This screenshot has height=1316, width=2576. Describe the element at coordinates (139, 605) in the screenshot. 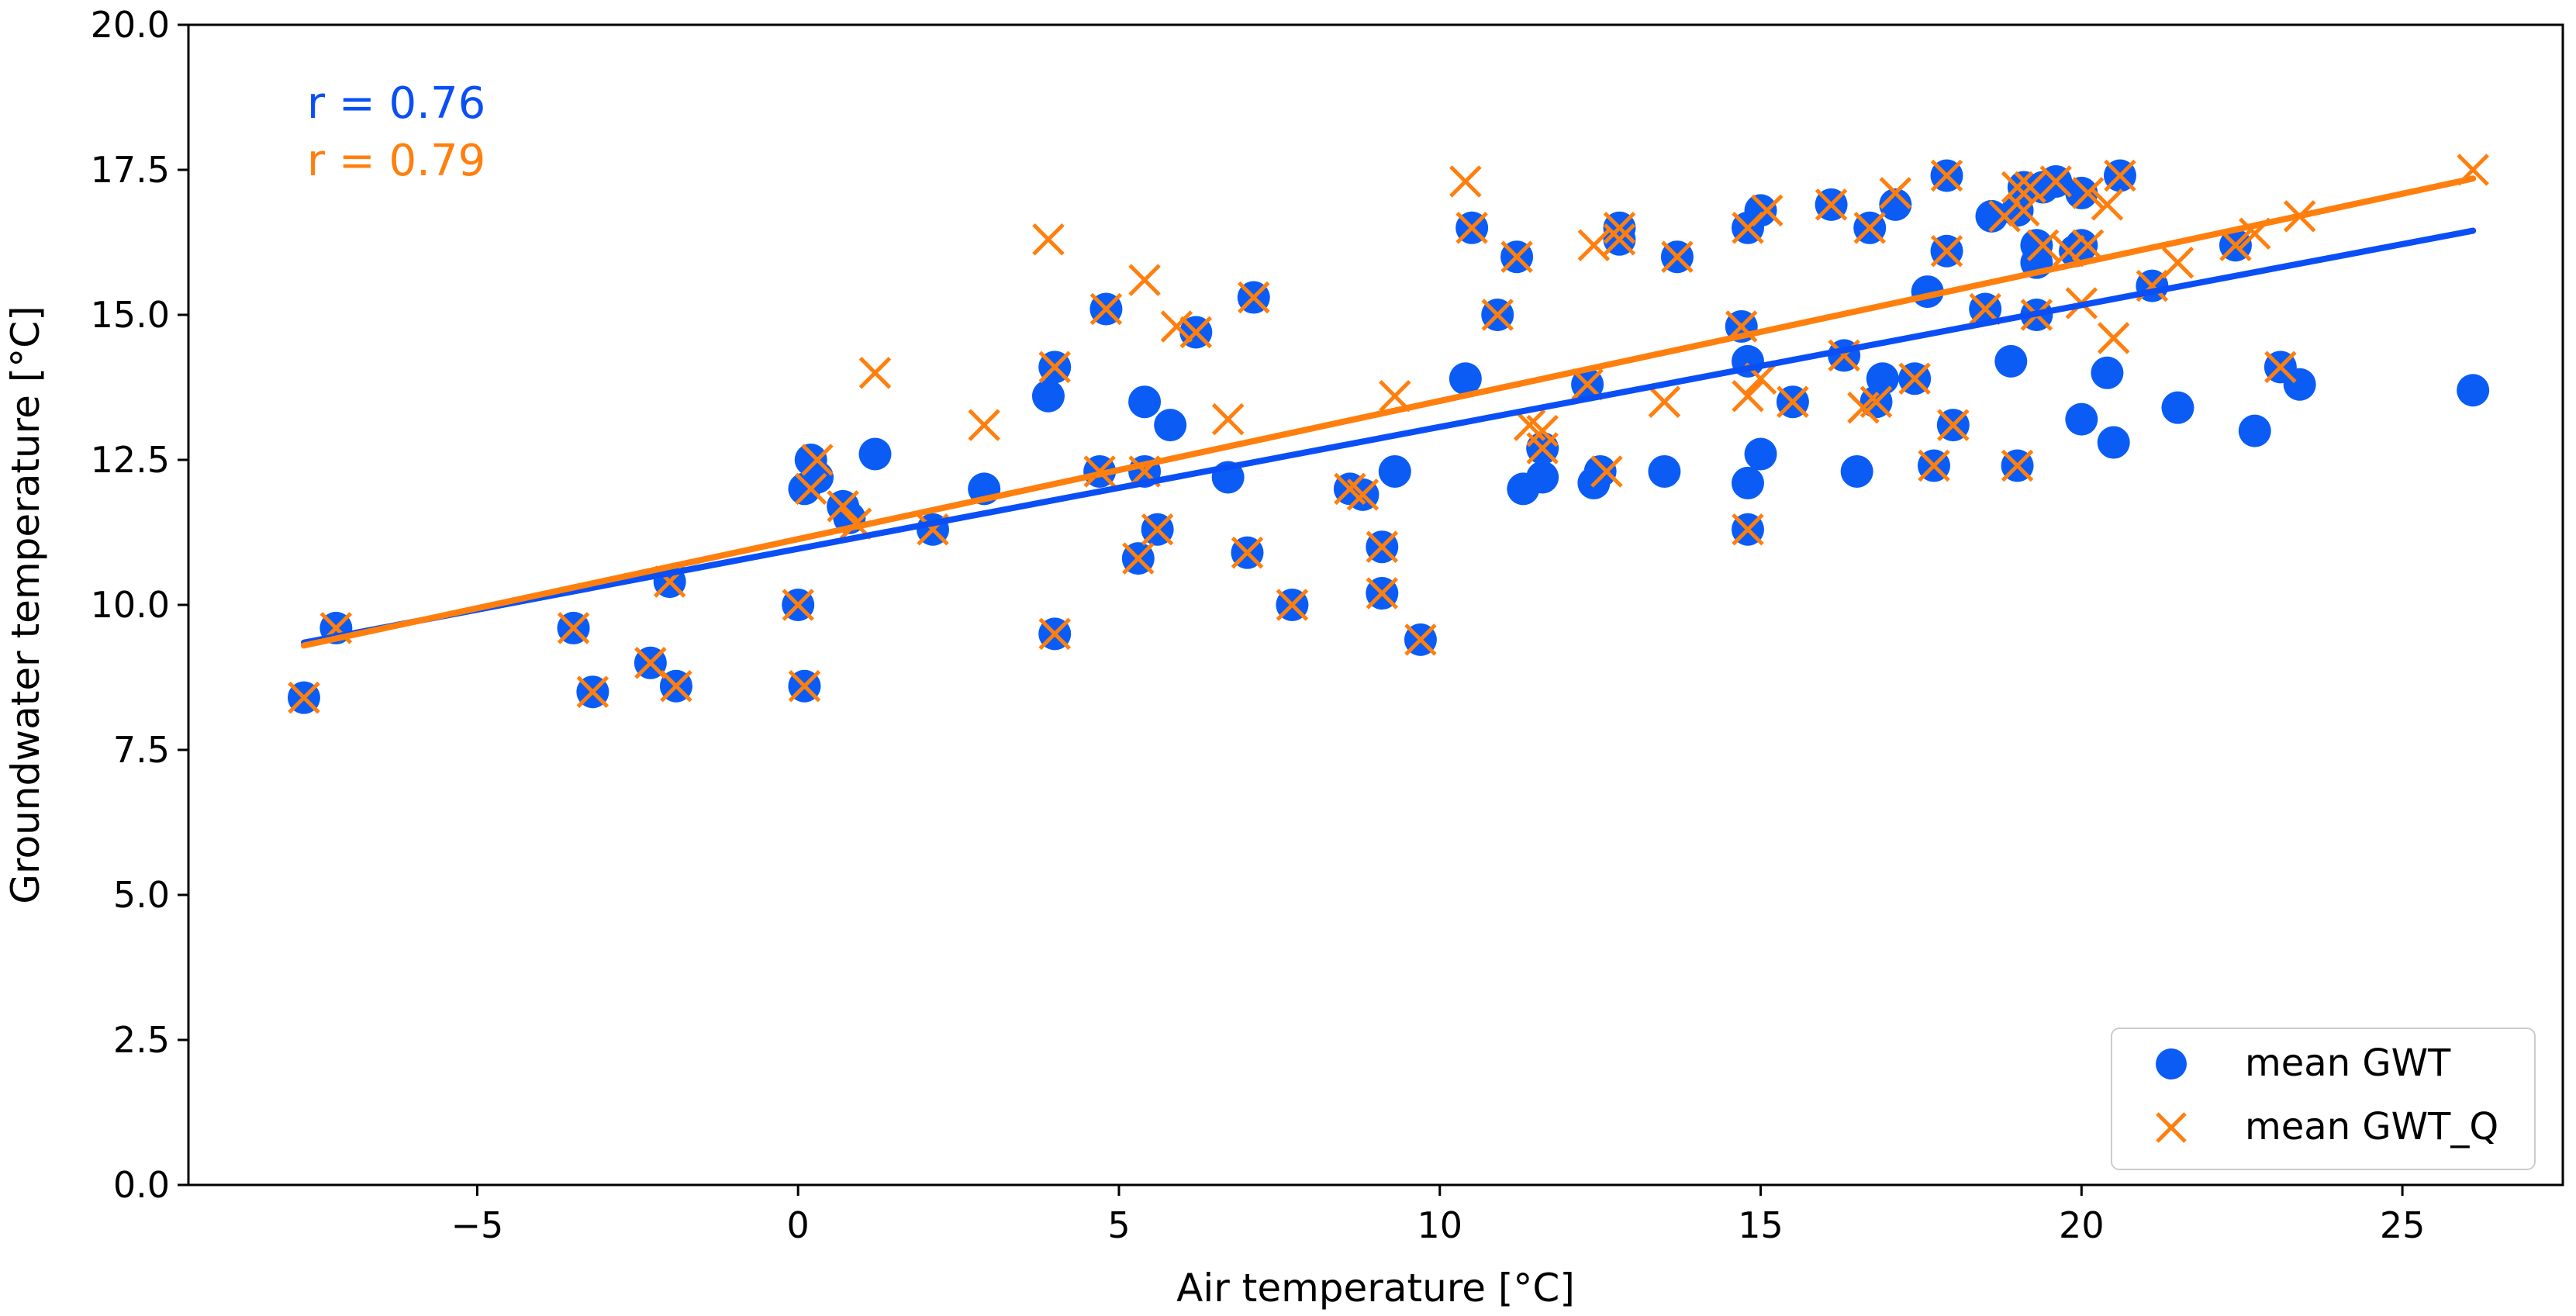

I see `y-axis-ticks: 0.0 2.5 5.0 7.5 10.0 12.5 15.0 17.5 20.0` at that location.